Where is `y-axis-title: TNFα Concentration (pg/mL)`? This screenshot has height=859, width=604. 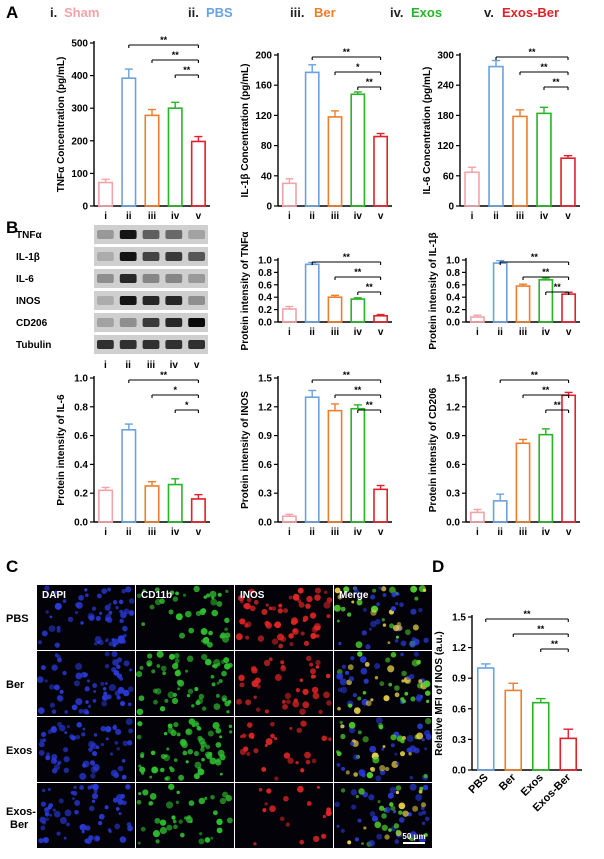
y-axis-title: TNFα Concentration (pg/mL) is located at coordinates (61, 125).